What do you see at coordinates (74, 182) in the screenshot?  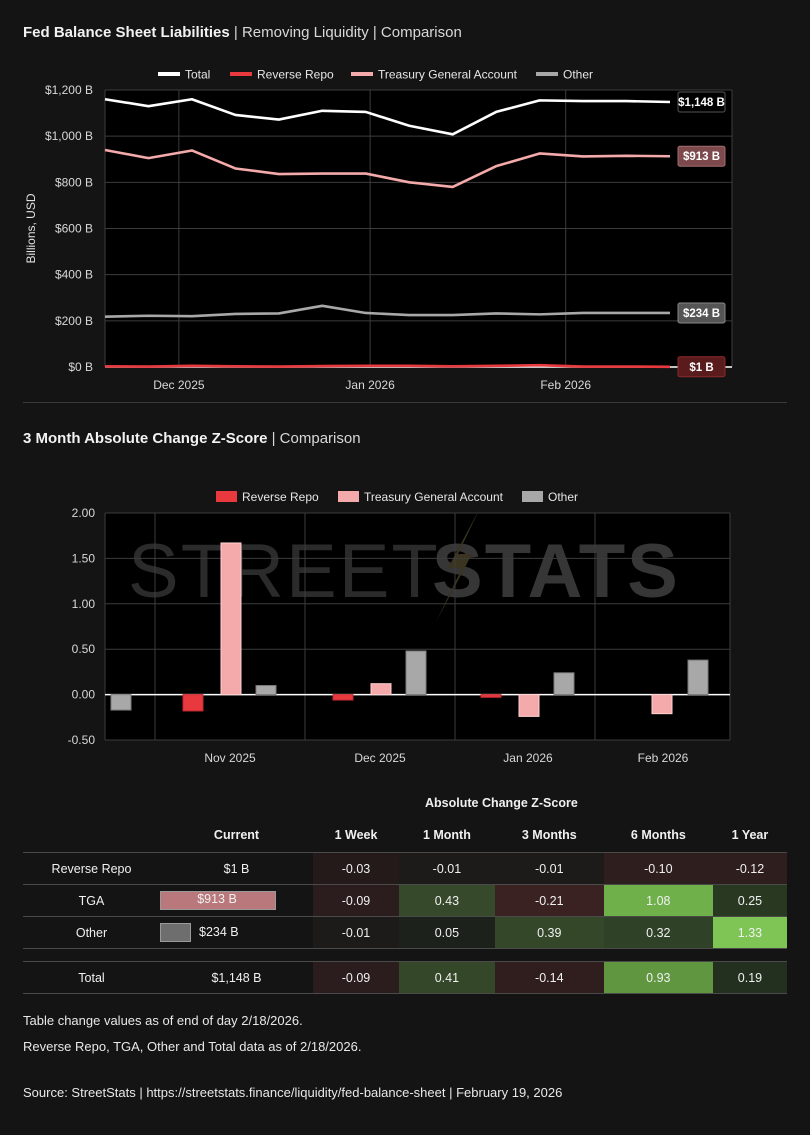 I see `y-tick-label: $800 B` at bounding box center [74, 182].